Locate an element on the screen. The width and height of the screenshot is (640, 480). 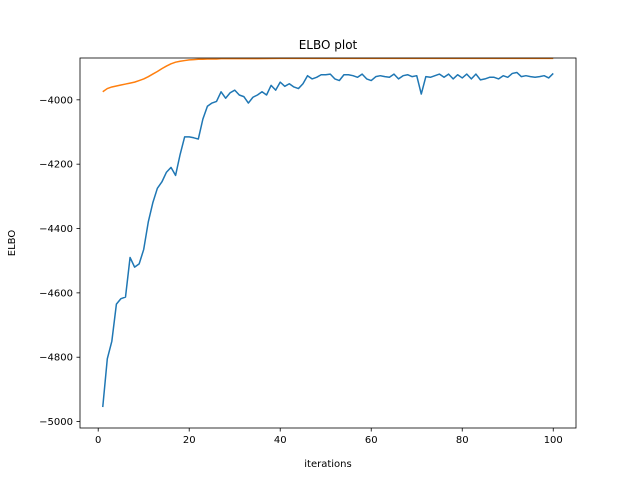
x-tick-label: 100 is located at coordinates (553, 440).